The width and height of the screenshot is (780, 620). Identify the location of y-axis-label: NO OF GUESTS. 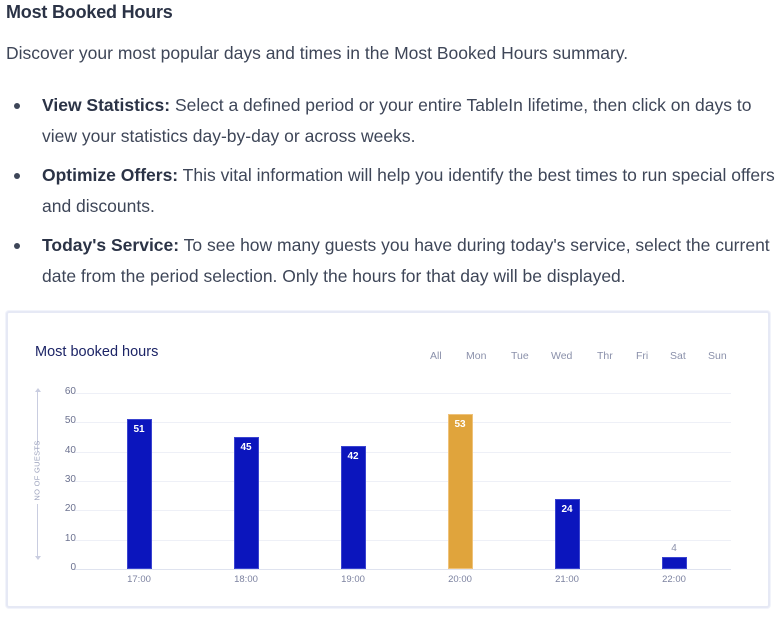
(37, 470).